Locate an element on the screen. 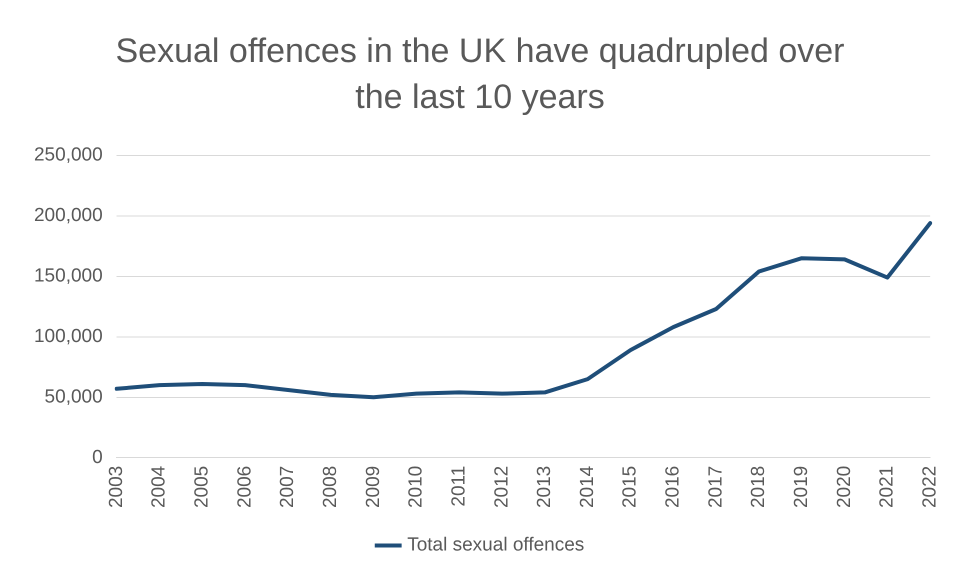 This screenshot has height=578, width=961. x-tick-label: 2021 is located at coordinates (887, 487).